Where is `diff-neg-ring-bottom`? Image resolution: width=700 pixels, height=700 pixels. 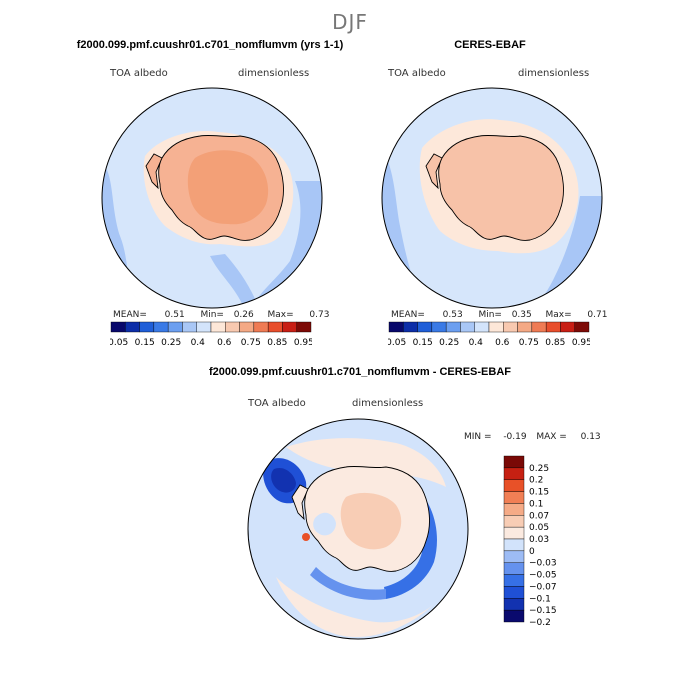 diff-neg-ring-bottom is located at coordinates (348, 583).